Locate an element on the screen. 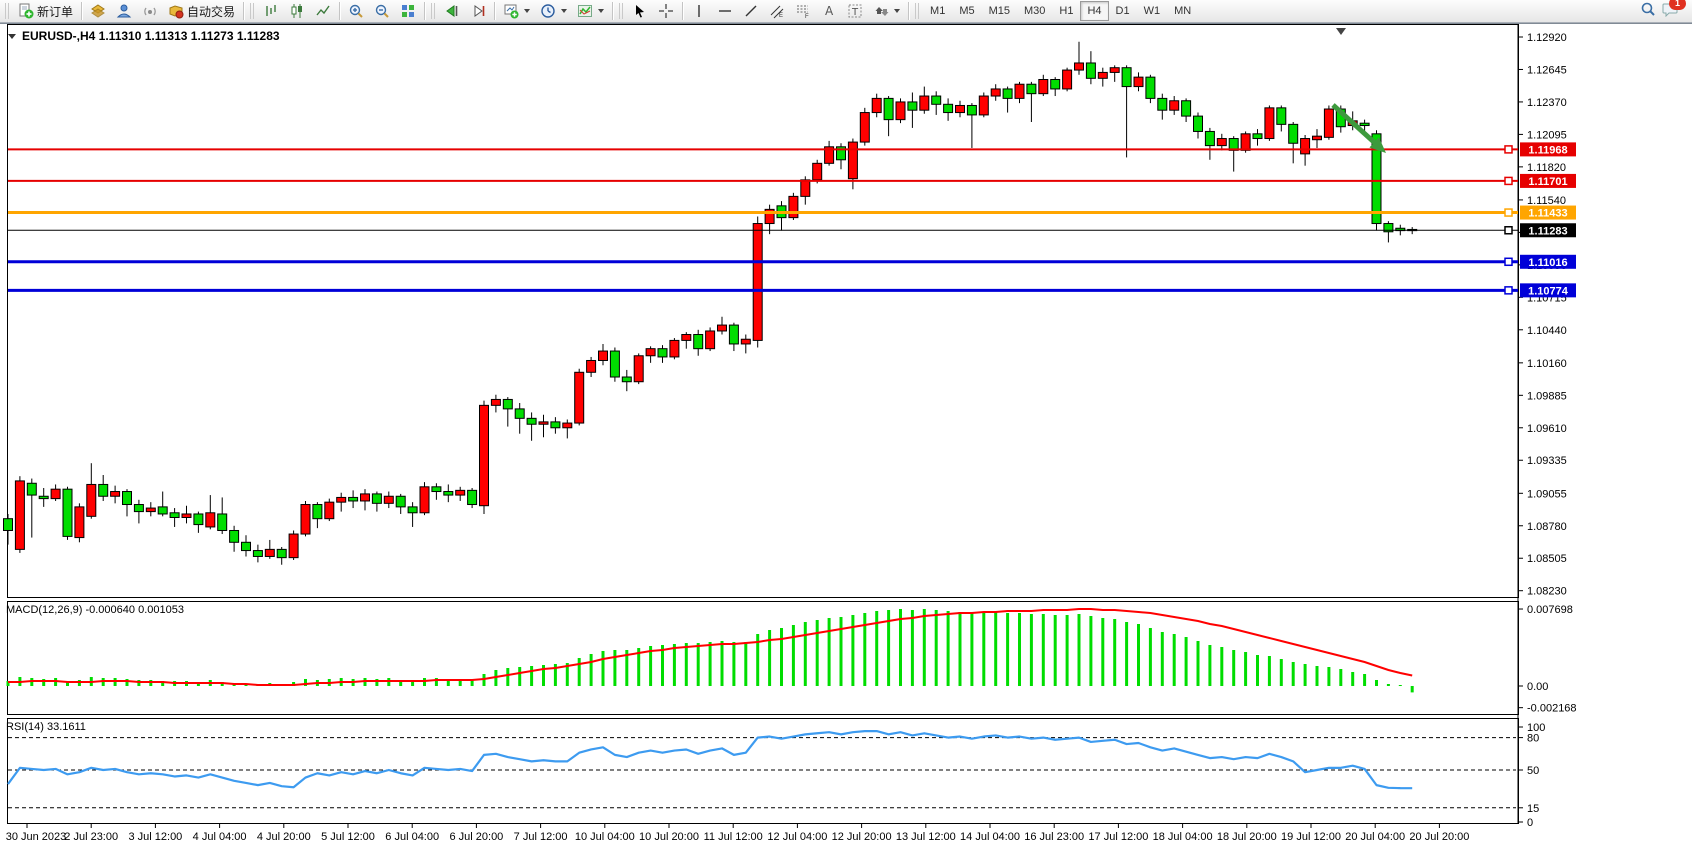 The width and height of the screenshot is (1692, 848). price-tick-label: 1.11820 is located at coordinates (1546, 168).